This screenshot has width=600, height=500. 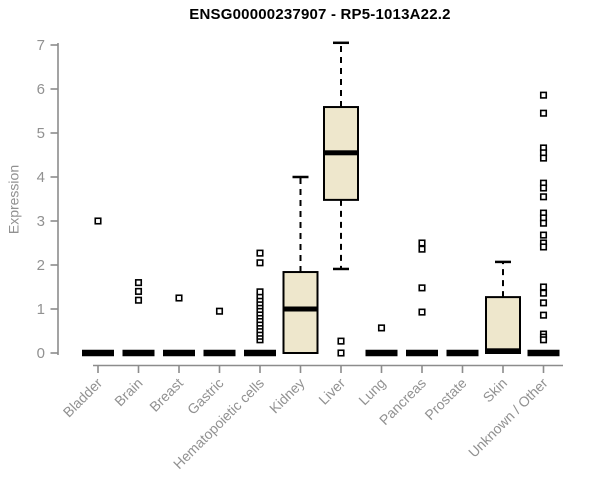 What do you see at coordinates (462, 353) in the screenshot?
I see `flat-bar-Prostate` at bounding box center [462, 353].